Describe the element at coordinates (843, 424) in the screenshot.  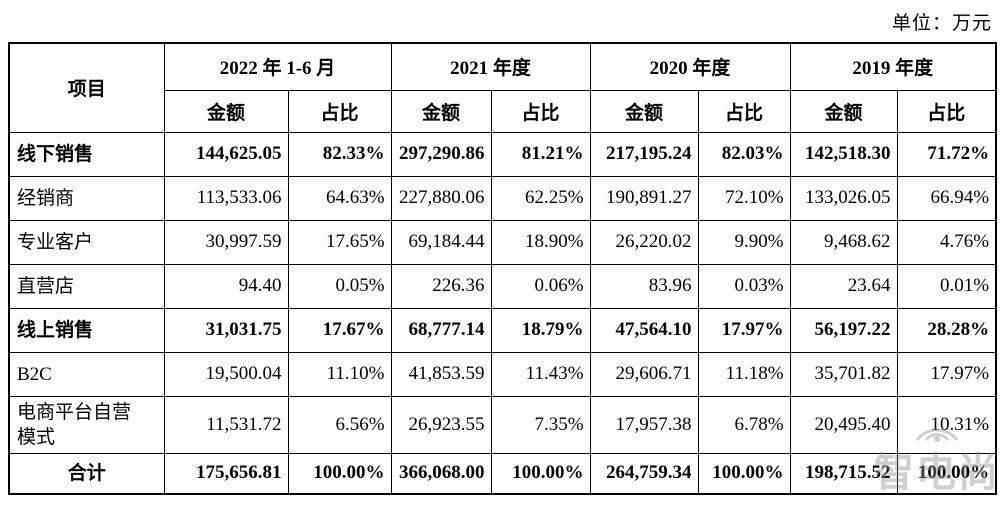
I see `amount-cell: 20,495.40` at that location.